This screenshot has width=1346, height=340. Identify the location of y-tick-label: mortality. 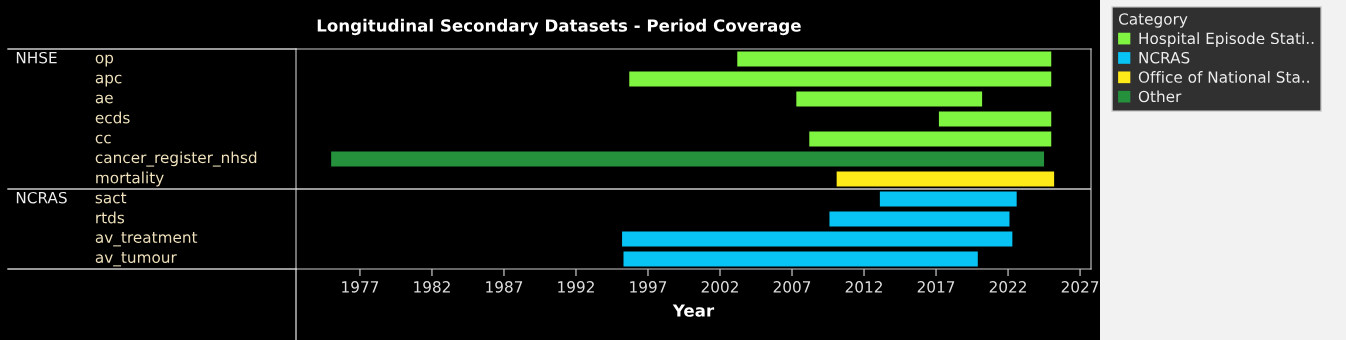
(130, 179).